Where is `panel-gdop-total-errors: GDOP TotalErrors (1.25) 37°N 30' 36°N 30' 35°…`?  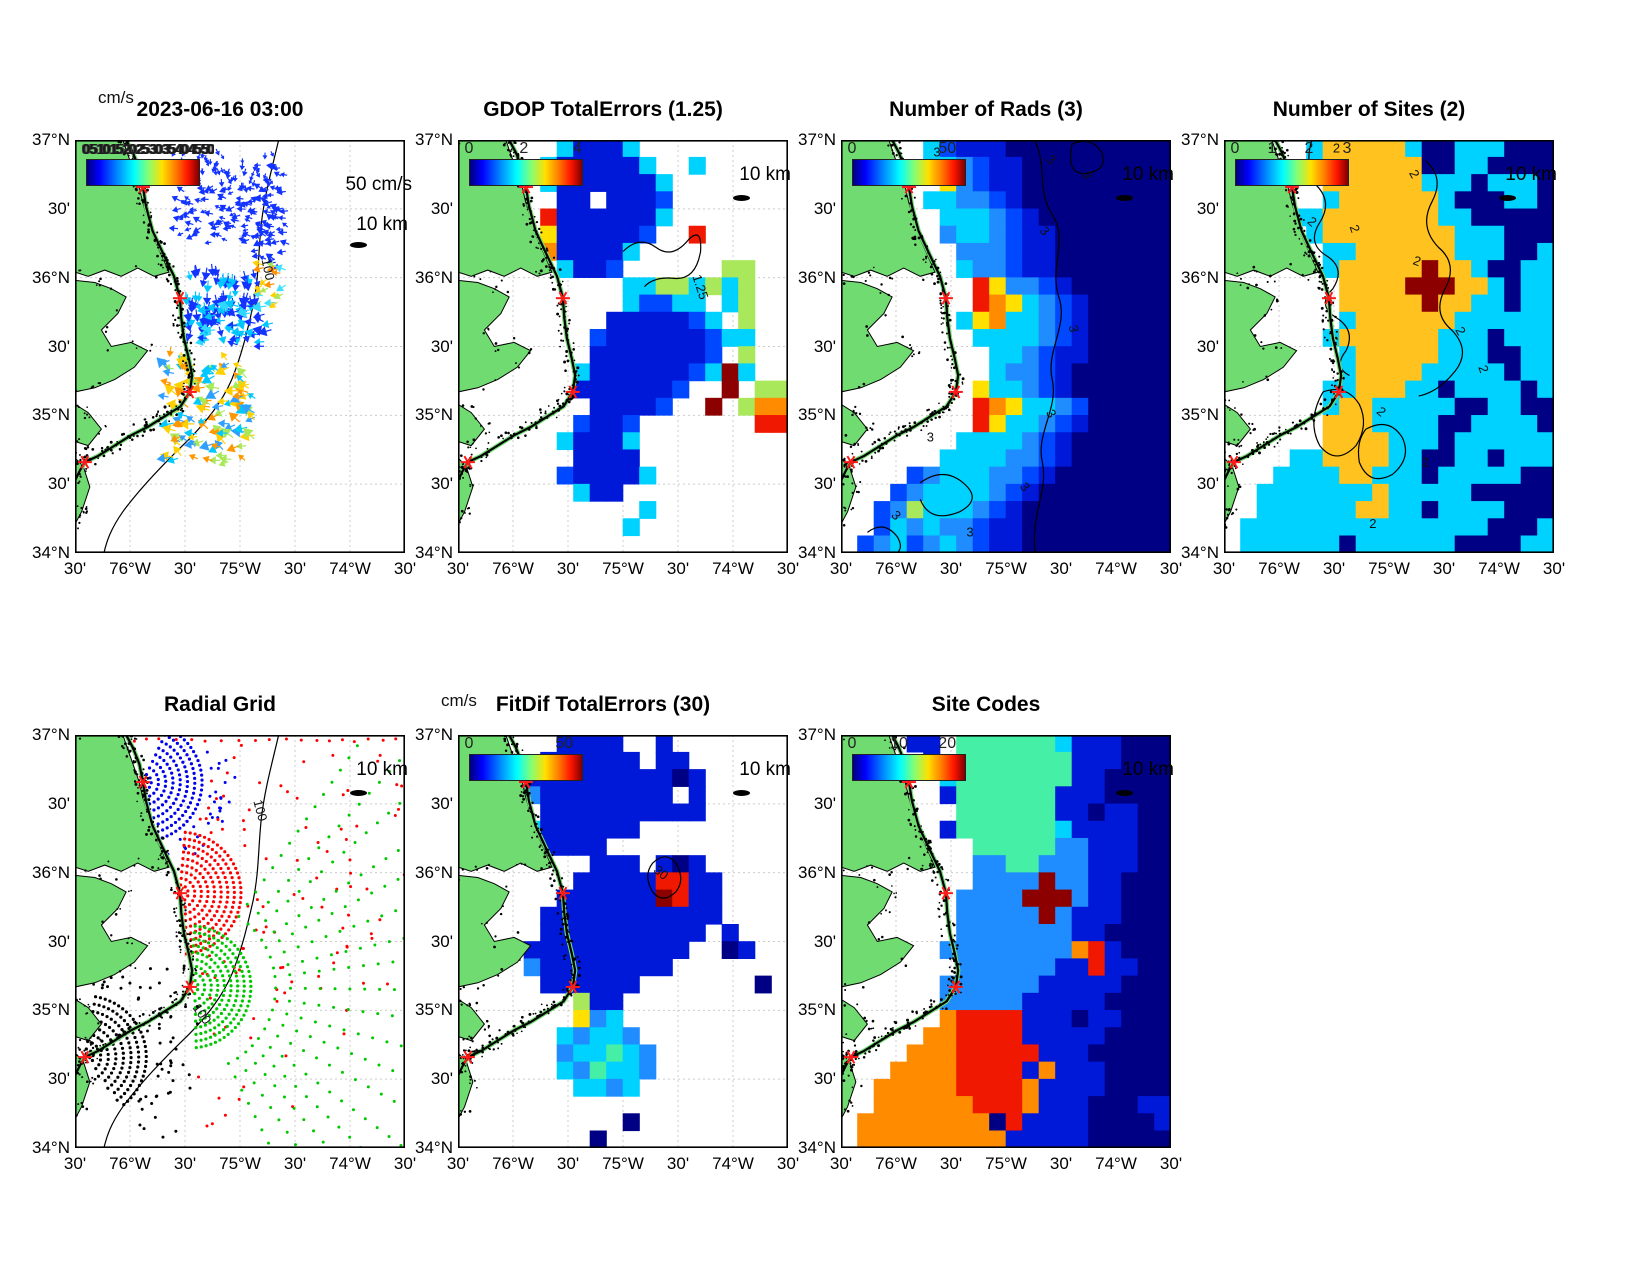
panel-gdop-total-errors: GDOP TotalErrors (1.25) 37°N 30' 36°N 30' 35°… is located at coordinates (603, 334).